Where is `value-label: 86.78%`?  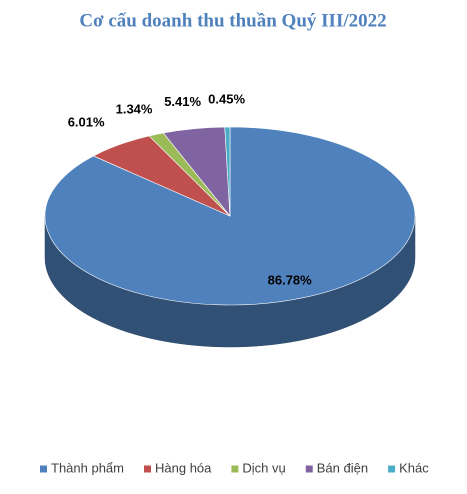
value-label: 86.78% is located at coordinates (290, 280).